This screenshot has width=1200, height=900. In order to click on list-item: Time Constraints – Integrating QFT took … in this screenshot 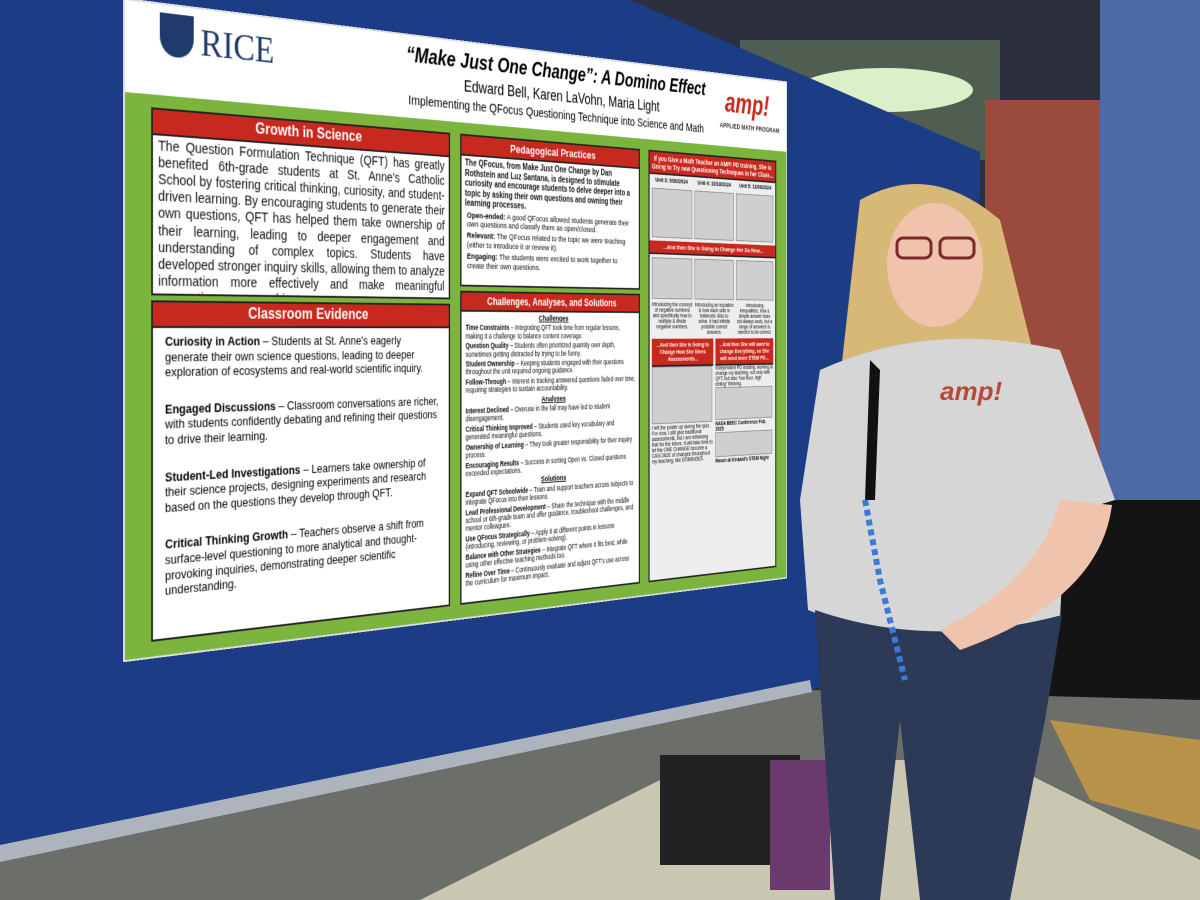, I will do `click(551, 332)`.